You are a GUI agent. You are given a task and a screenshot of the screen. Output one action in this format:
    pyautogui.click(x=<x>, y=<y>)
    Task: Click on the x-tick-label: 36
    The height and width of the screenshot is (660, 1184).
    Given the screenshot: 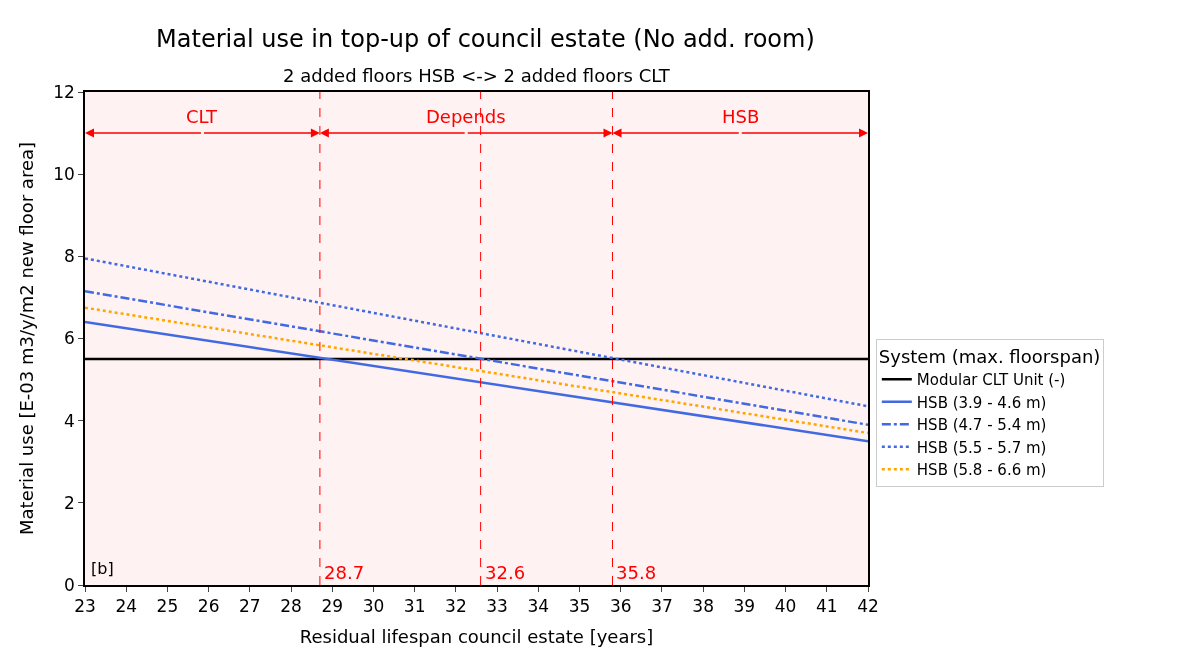 What is the action you would take?
    pyautogui.click(x=620, y=606)
    